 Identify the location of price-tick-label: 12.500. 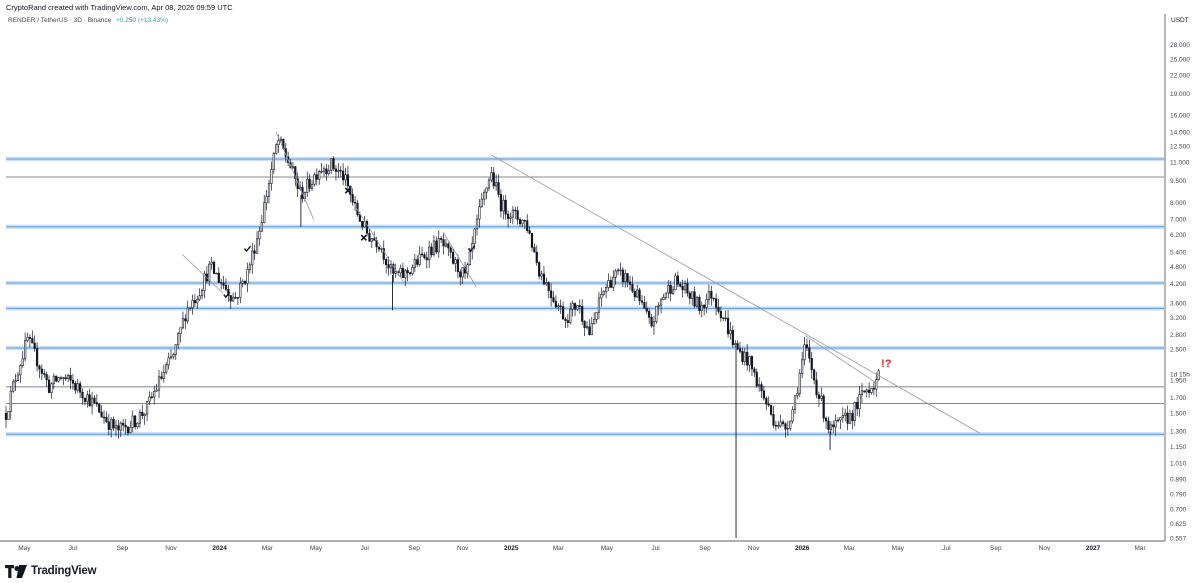
(1180, 147).